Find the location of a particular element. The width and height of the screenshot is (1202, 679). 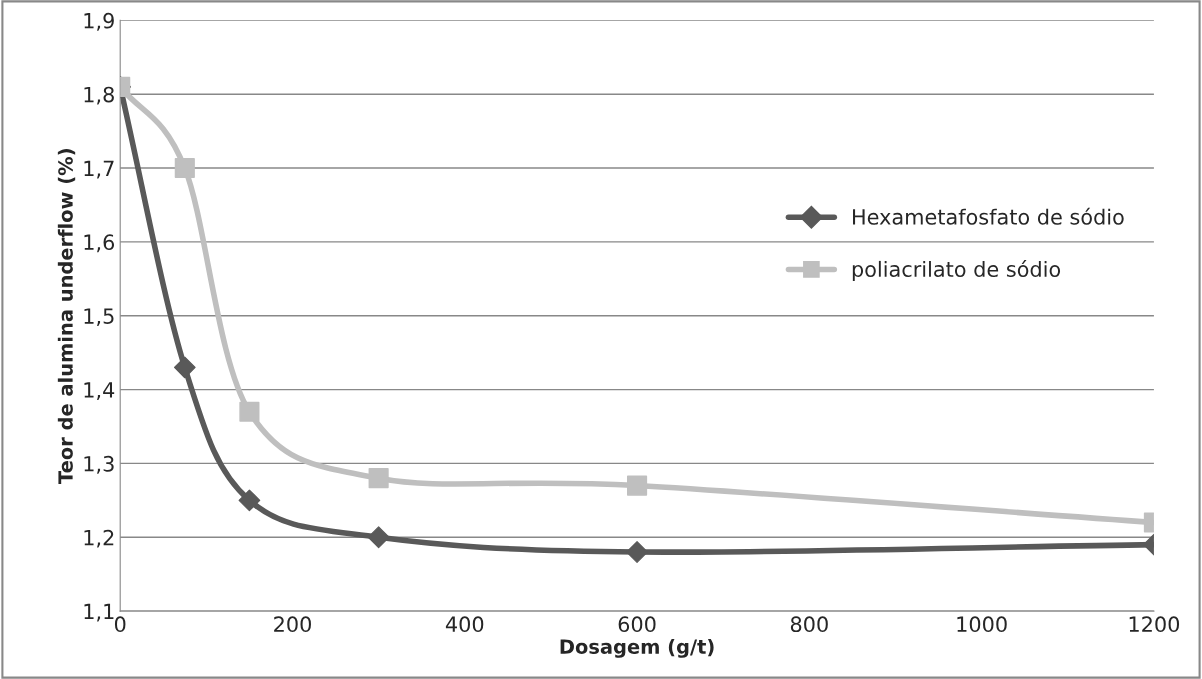

y-tick-label: 1,5 is located at coordinates (99, 317).